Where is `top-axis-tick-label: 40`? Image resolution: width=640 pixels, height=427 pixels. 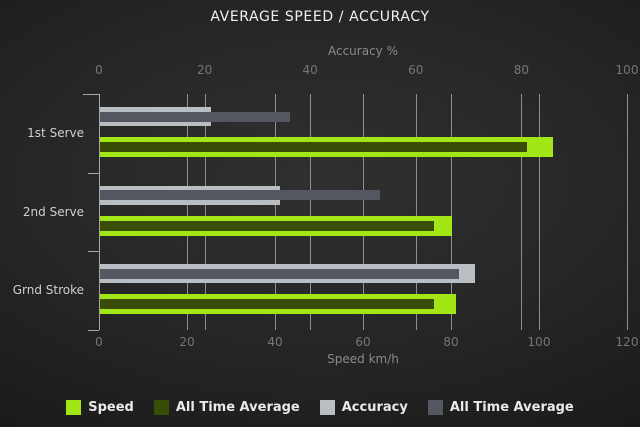
top-axis-tick-label: 40 is located at coordinates (310, 70).